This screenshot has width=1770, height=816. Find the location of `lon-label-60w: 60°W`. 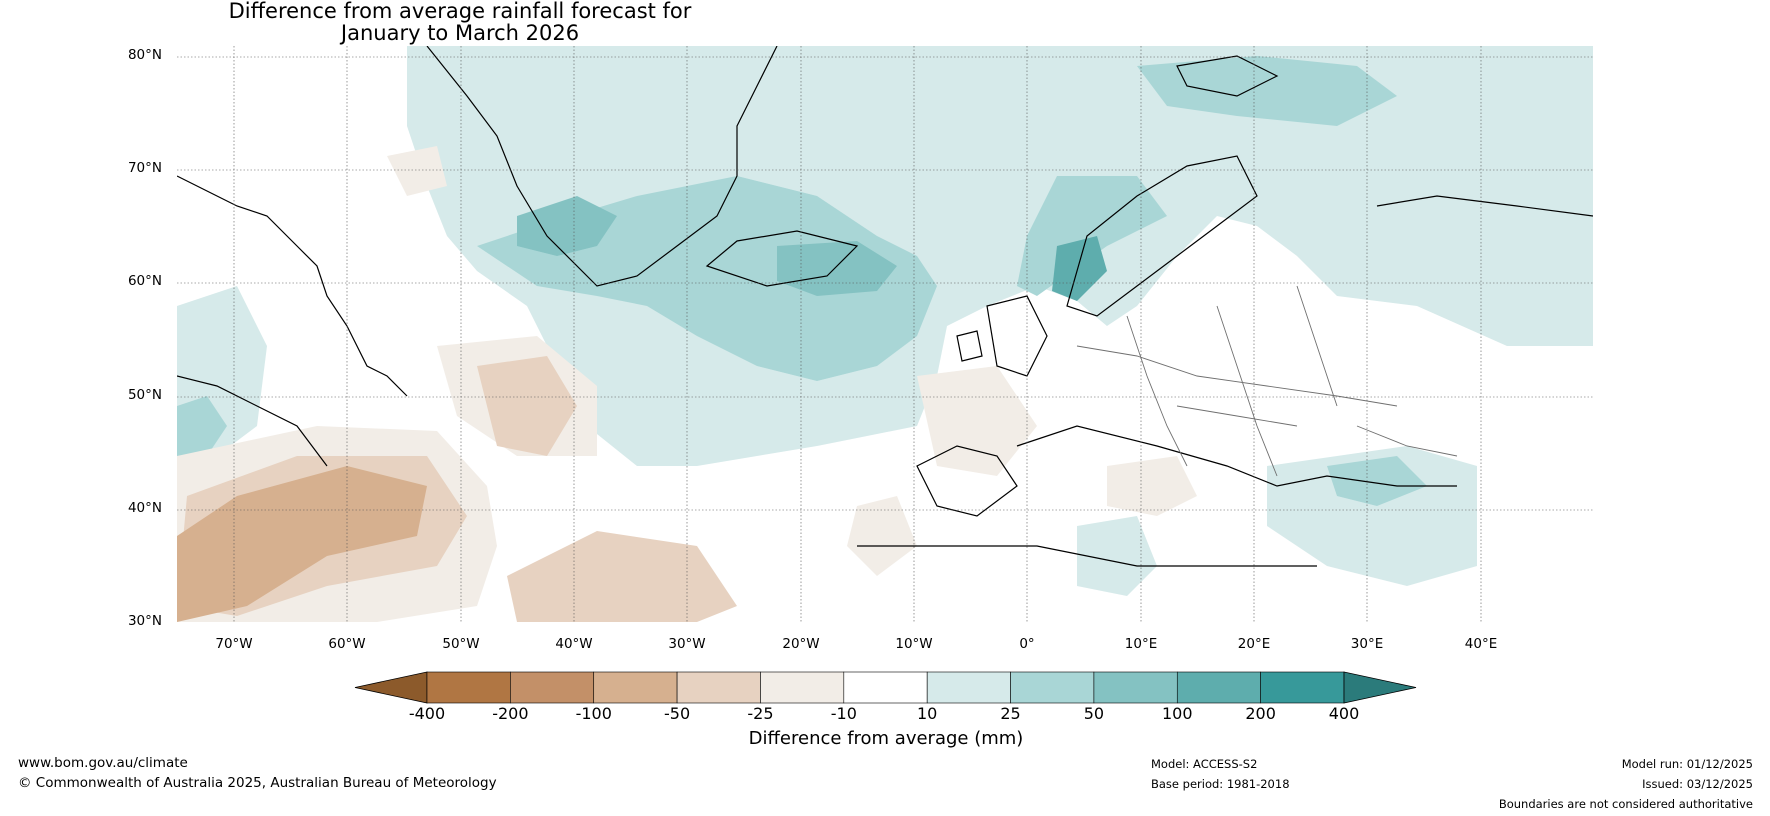

lon-label-60w: 60°W is located at coordinates (347, 644).